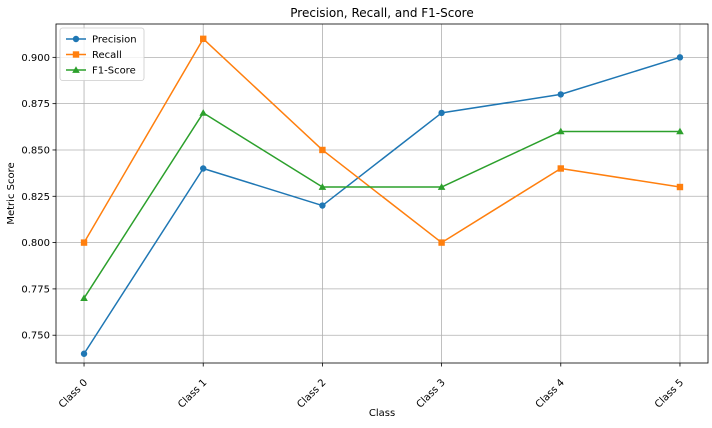 The image size is (712, 428). I want to click on legend-box, so click(102, 54).